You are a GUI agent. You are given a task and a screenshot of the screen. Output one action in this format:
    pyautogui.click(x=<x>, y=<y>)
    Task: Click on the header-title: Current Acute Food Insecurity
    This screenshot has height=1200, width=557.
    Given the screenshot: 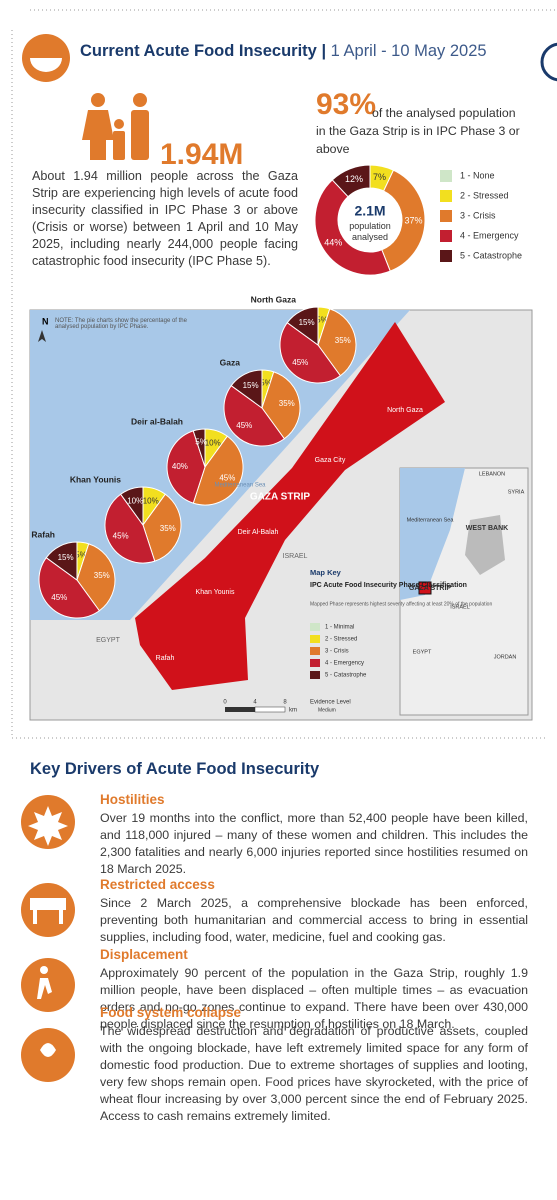 What is the action you would take?
    pyautogui.click(x=198, y=51)
    